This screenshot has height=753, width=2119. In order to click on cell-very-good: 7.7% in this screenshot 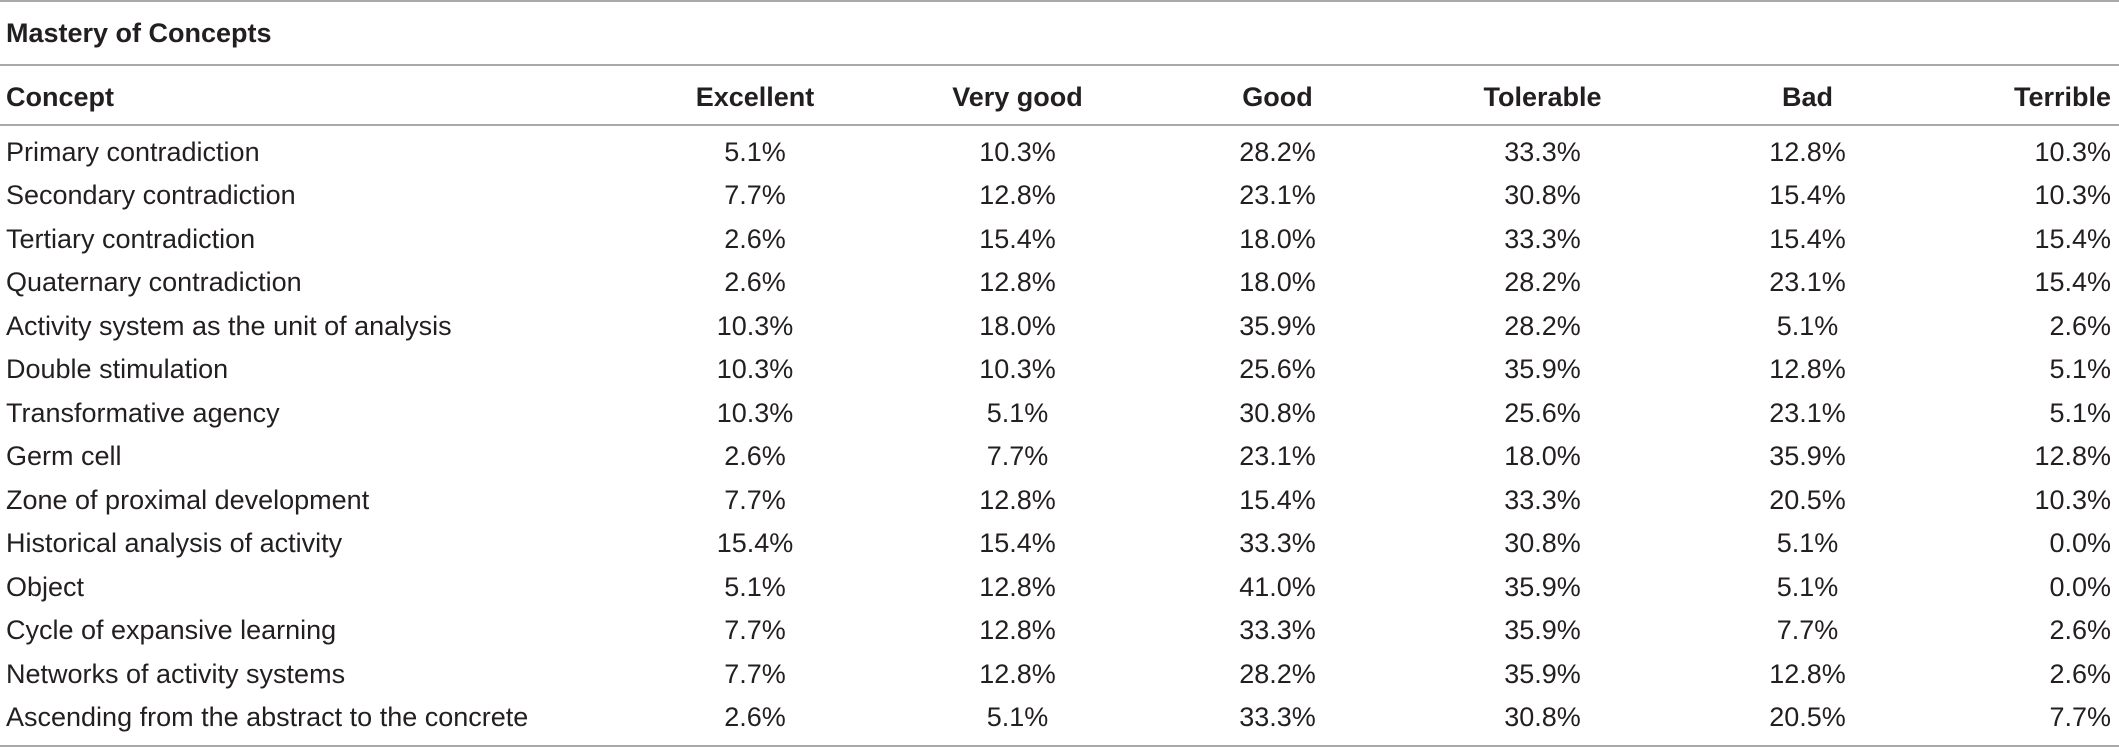, I will do `click(1017, 456)`.